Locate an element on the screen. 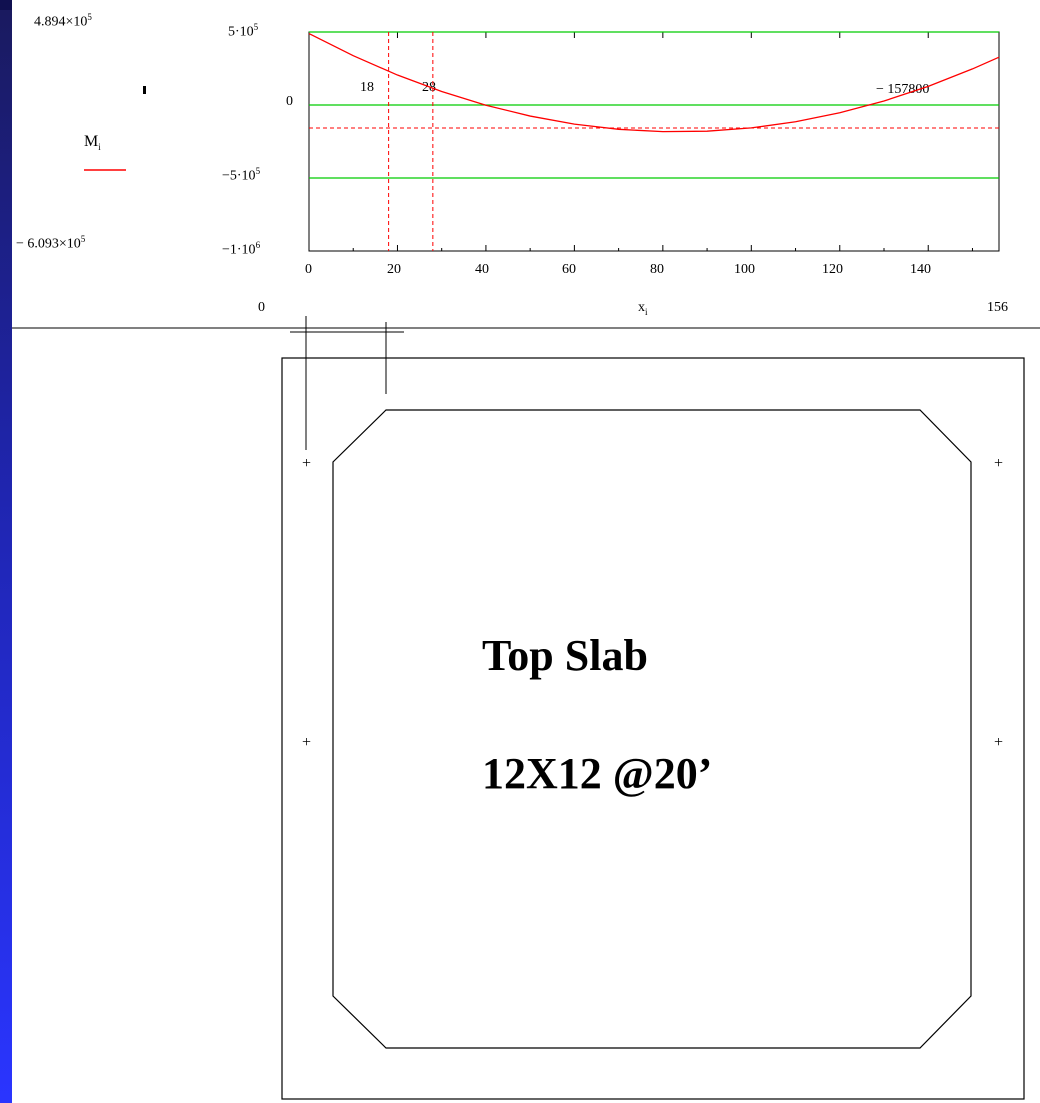  y-tick-label: 0 is located at coordinates (289, 101).